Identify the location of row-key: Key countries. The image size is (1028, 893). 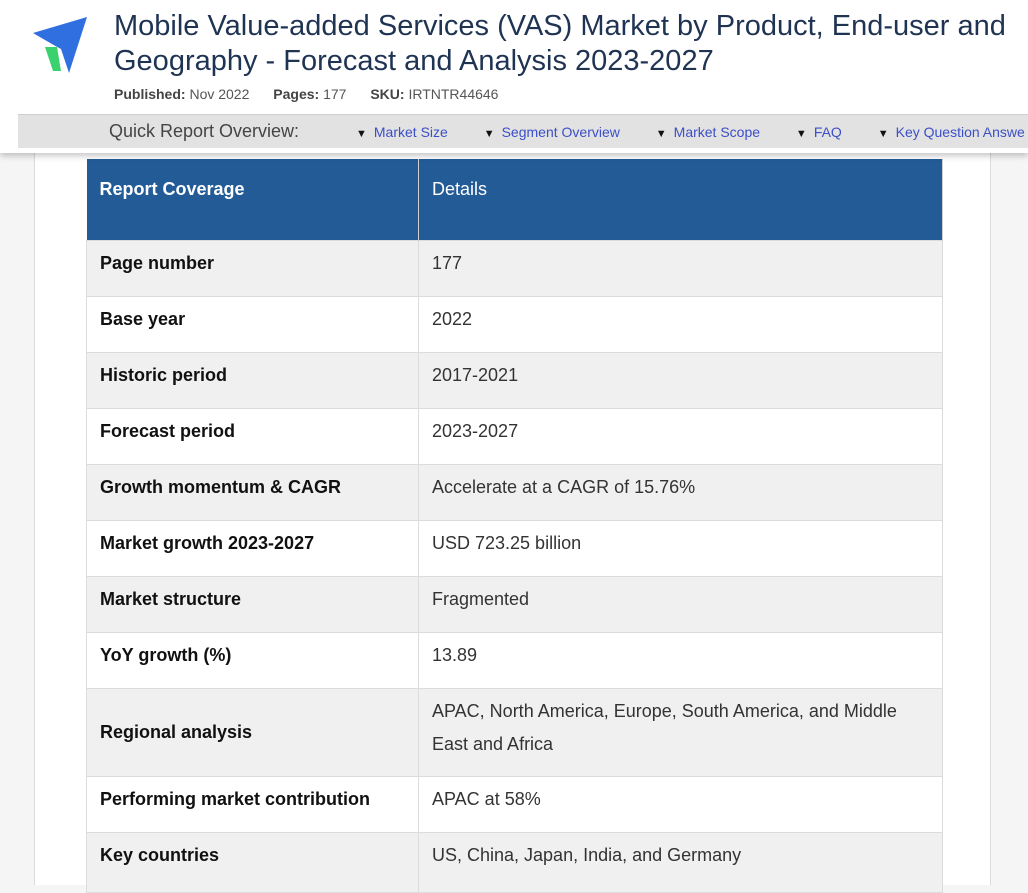
(252, 862).